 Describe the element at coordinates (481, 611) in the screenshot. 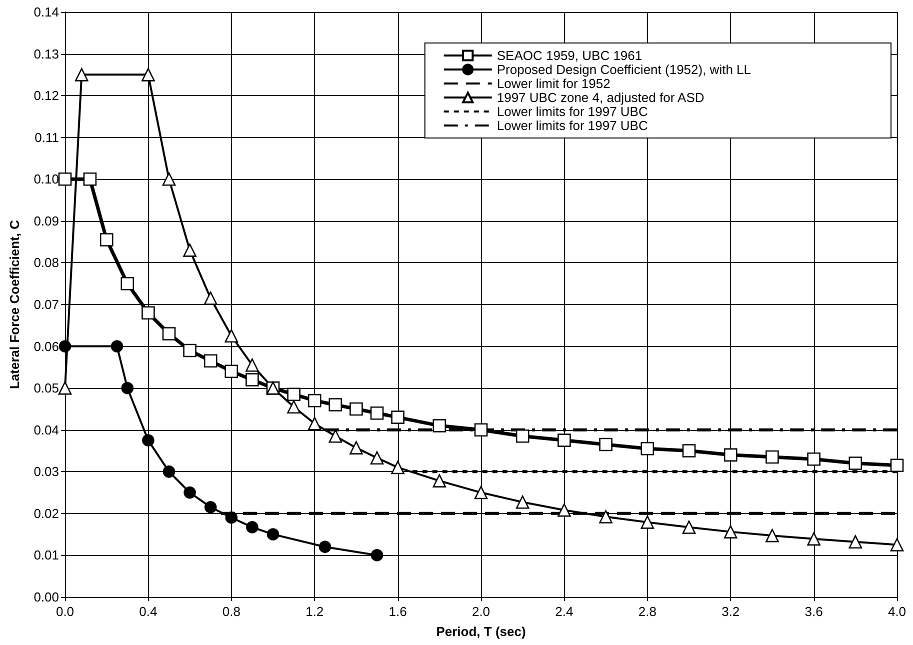

I see `x-tick-label: 2.0` at that location.